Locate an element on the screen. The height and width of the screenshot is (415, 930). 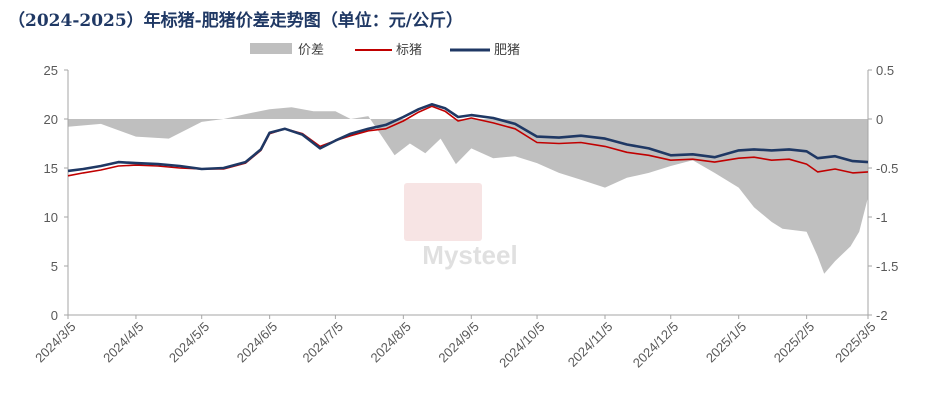
x-tick-label: 2025/1/5 is located at coordinates (726, 342).